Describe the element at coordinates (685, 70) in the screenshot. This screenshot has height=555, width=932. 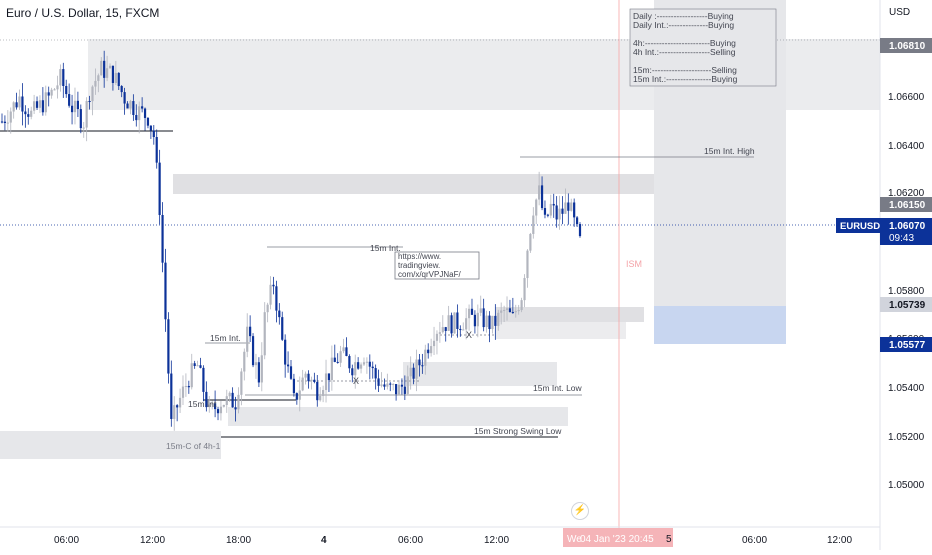
I see `bias-line: 15m:---------------------Selling` at that location.